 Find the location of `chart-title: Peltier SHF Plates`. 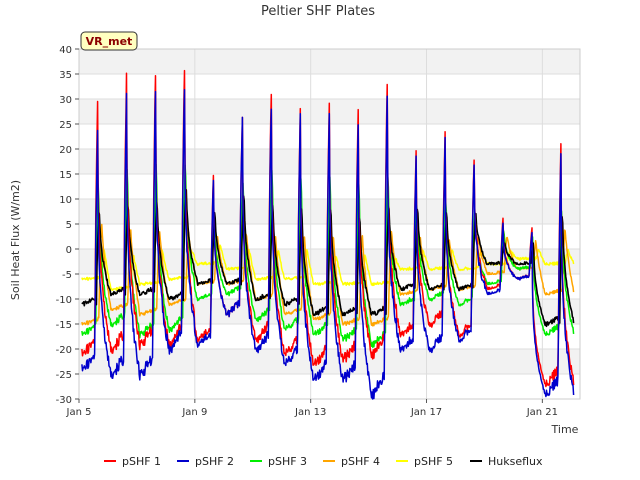

chart-title: Peltier SHF Plates is located at coordinates (318, 11).